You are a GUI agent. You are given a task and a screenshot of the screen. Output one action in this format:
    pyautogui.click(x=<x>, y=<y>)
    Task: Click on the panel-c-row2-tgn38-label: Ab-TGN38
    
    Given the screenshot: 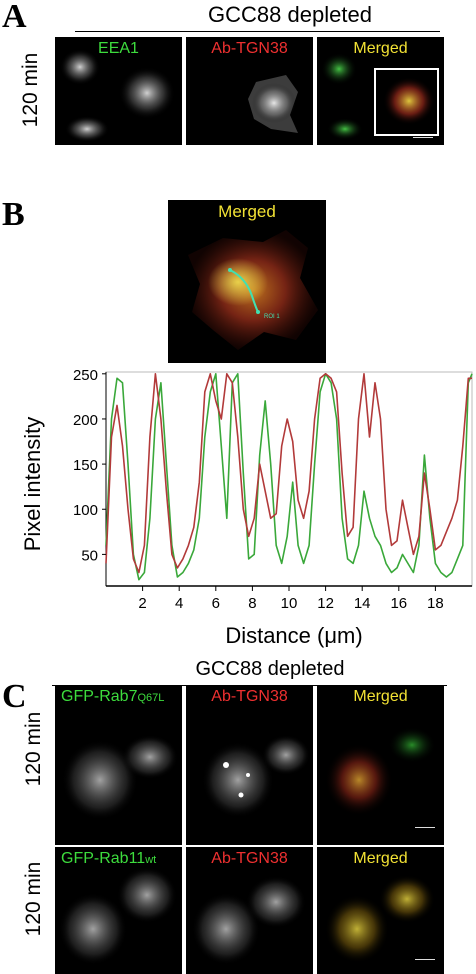 What is the action you would take?
    pyautogui.click(x=249, y=858)
    